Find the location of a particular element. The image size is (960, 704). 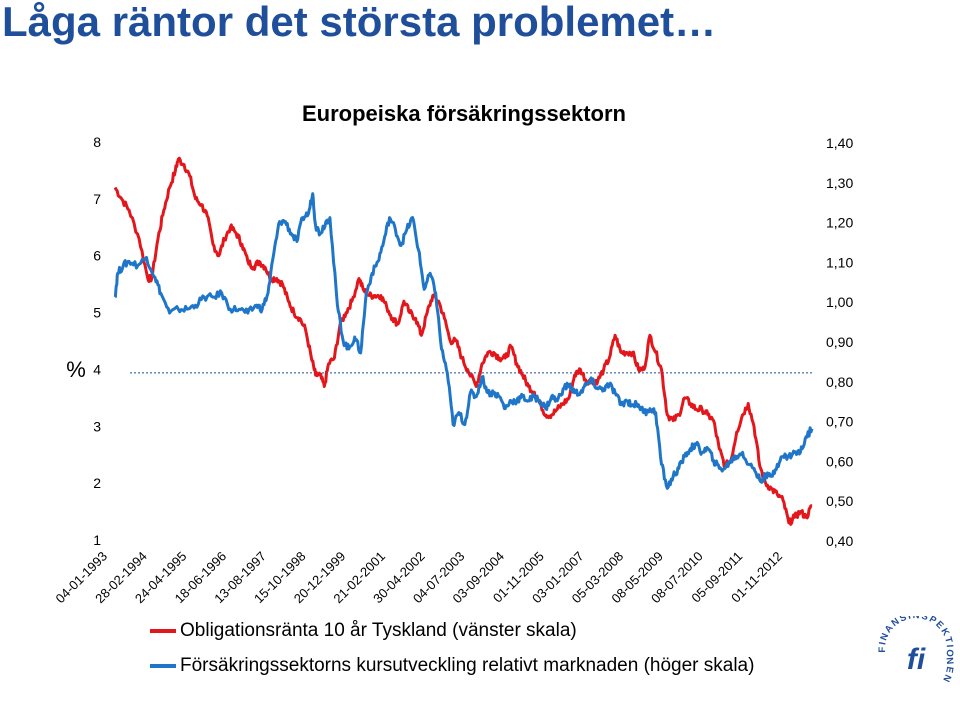

left-tick-label: 6 is located at coordinates (97, 256).